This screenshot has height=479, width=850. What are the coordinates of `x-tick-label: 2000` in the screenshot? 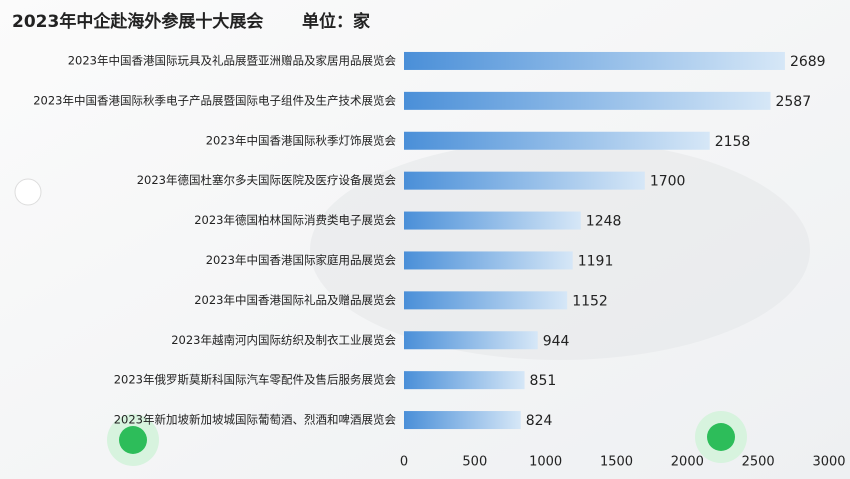 It's located at (687, 462).